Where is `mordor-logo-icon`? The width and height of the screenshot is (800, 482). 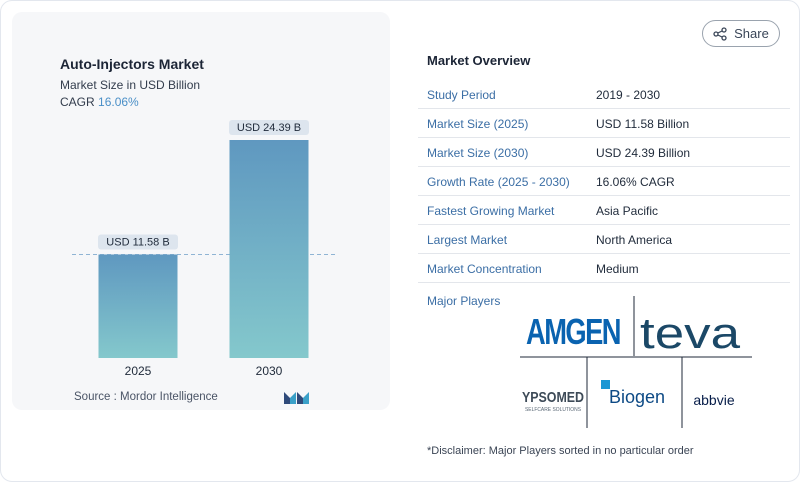 mordor-logo-icon is located at coordinates (296, 398).